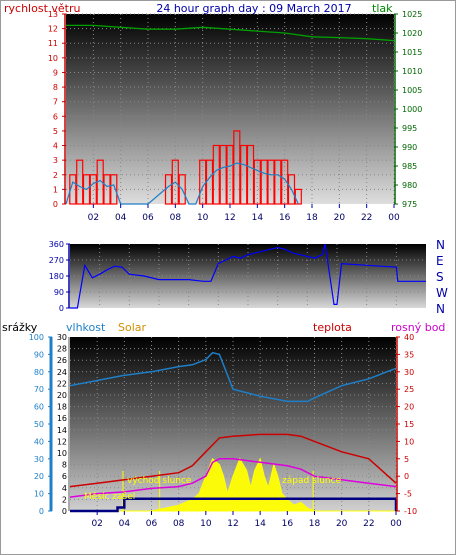 The height and width of the screenshot is (555, 456). I want to click on direction-tick-label: 90, so click(59, 292).